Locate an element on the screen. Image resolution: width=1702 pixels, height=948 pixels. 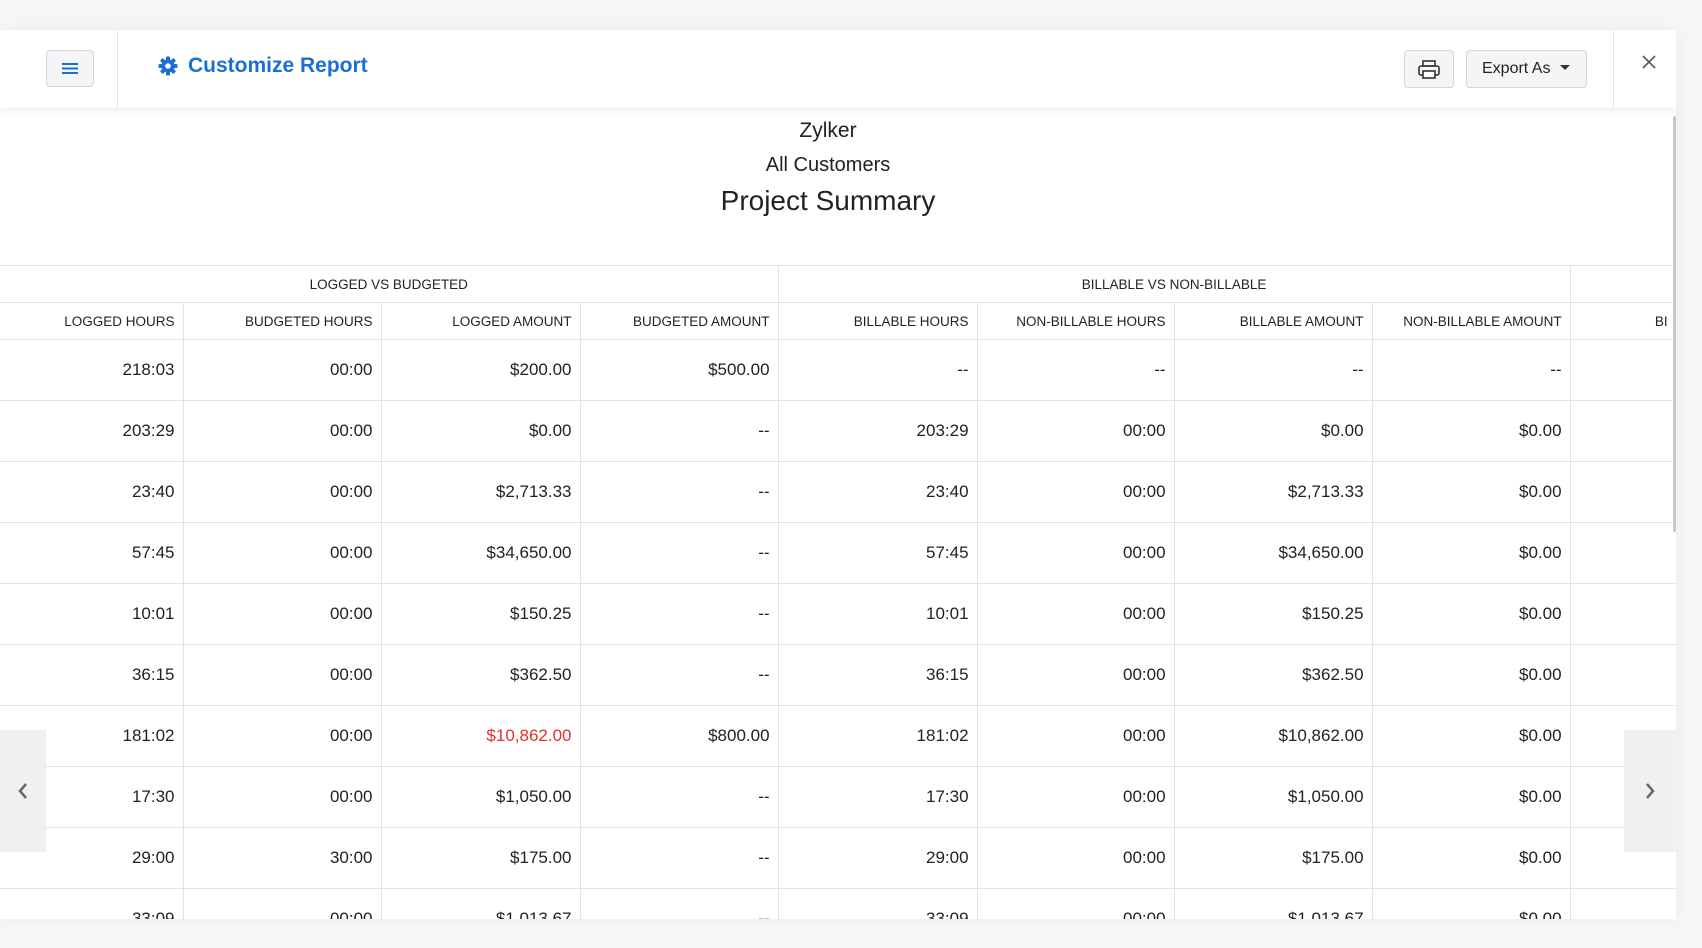
cell: 29:00 is located at coordinates (878, 858).